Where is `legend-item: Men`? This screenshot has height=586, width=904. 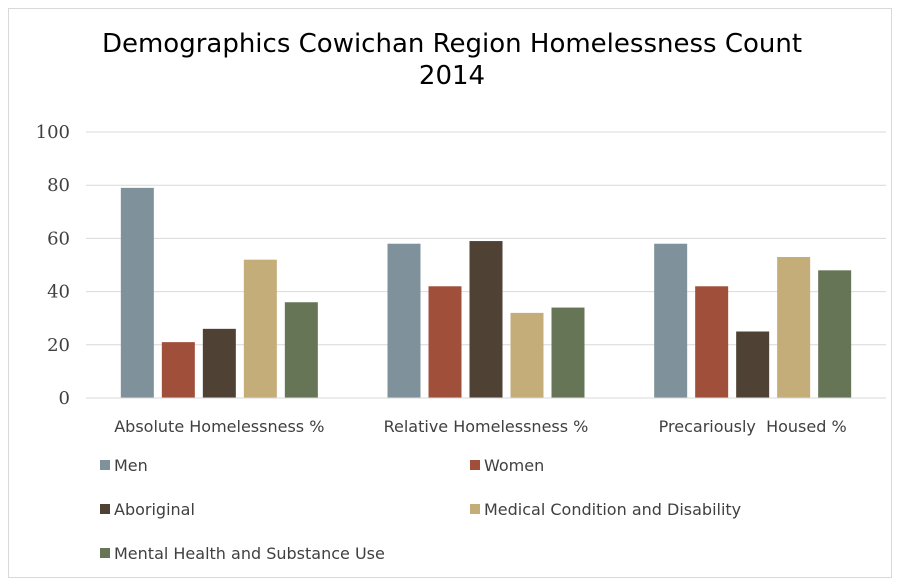 legend-item: Men is located at coordinates (124, 465).